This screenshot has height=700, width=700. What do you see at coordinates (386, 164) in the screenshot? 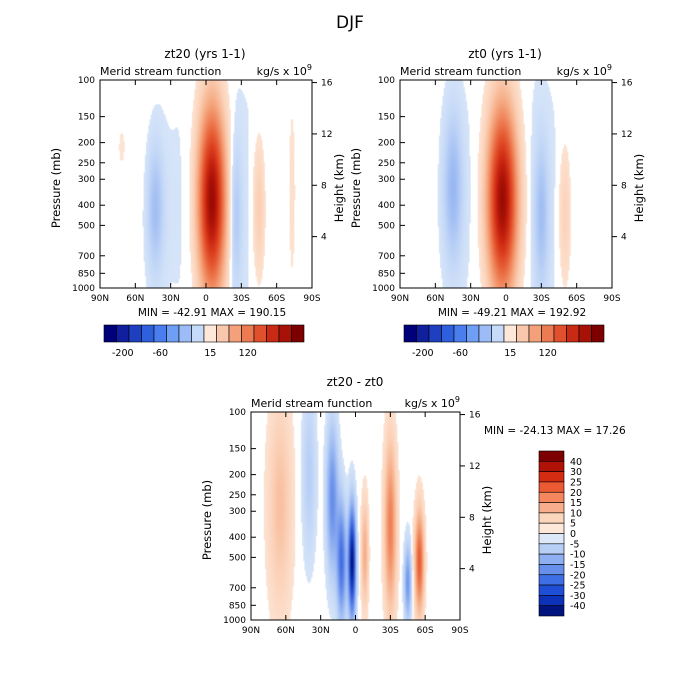
I see `y-tick-label: 250` at bounding box center [386, 164].